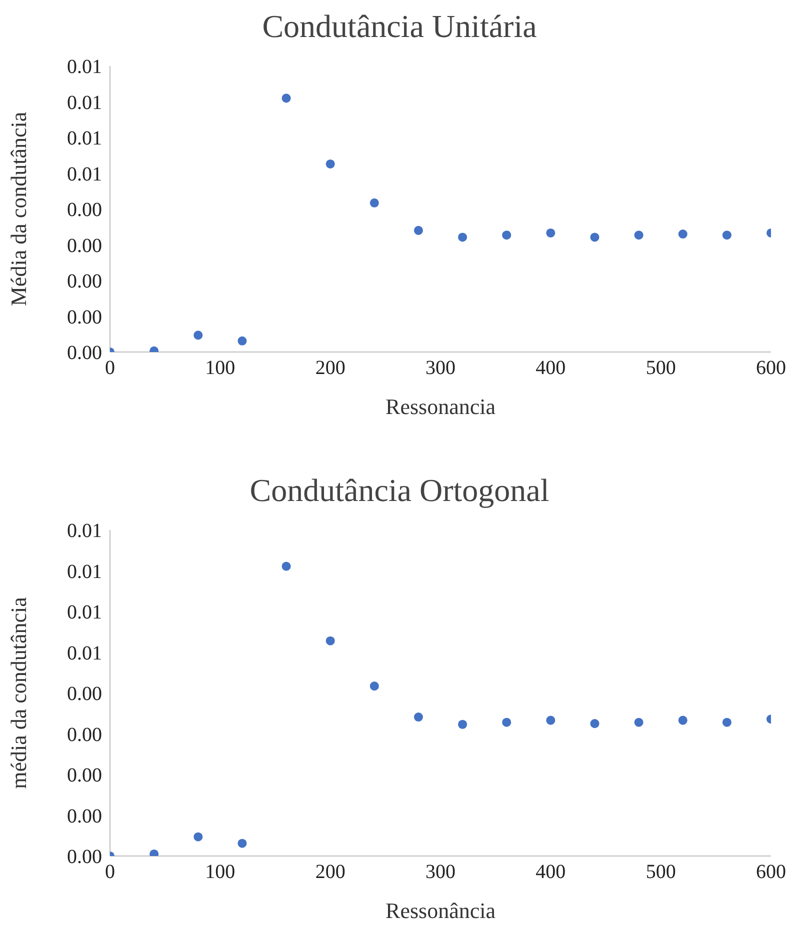 This screenshot has height=948, width=799. What do you see at coordinates (399, 27) in the screenshot?
I see `chart-title: Condutância Unitária` at bounding box center [399, 27].